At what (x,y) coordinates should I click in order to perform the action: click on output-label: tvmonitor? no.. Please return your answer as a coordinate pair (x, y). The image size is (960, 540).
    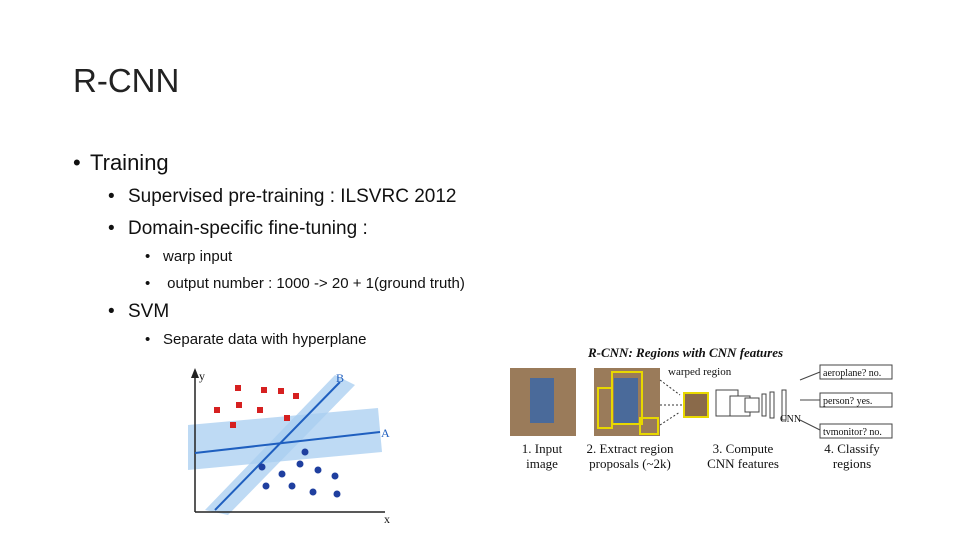
    Looking at the image, I should click on (852, 432).